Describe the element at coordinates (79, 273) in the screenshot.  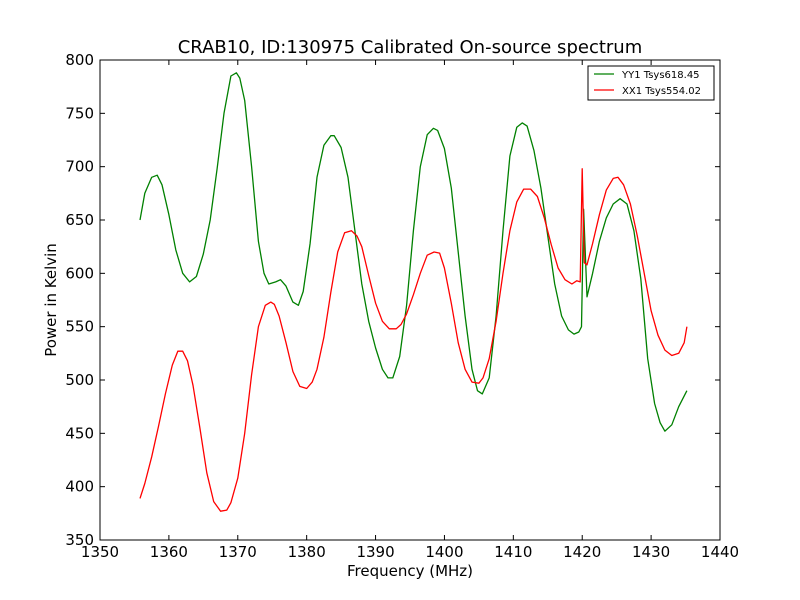
I see `y-tick-label: 600` at that location.